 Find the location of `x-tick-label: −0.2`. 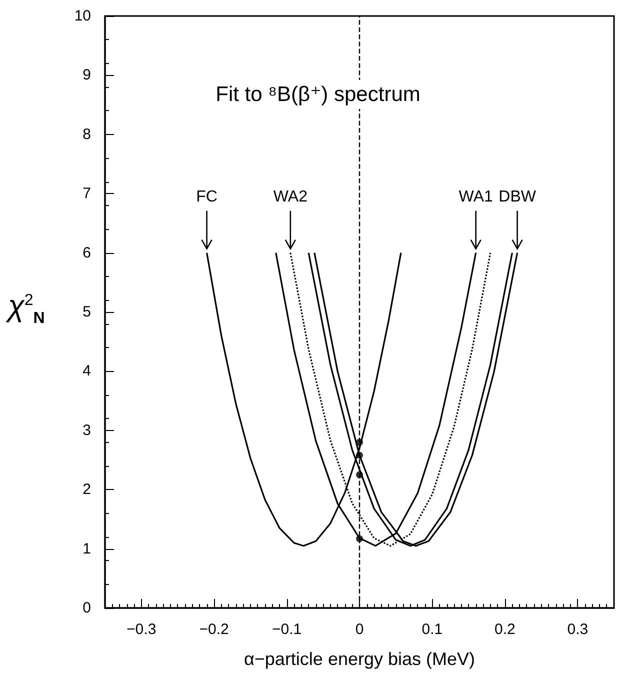

x-tick-label: −0.2 is located at coordinates (214, 629).